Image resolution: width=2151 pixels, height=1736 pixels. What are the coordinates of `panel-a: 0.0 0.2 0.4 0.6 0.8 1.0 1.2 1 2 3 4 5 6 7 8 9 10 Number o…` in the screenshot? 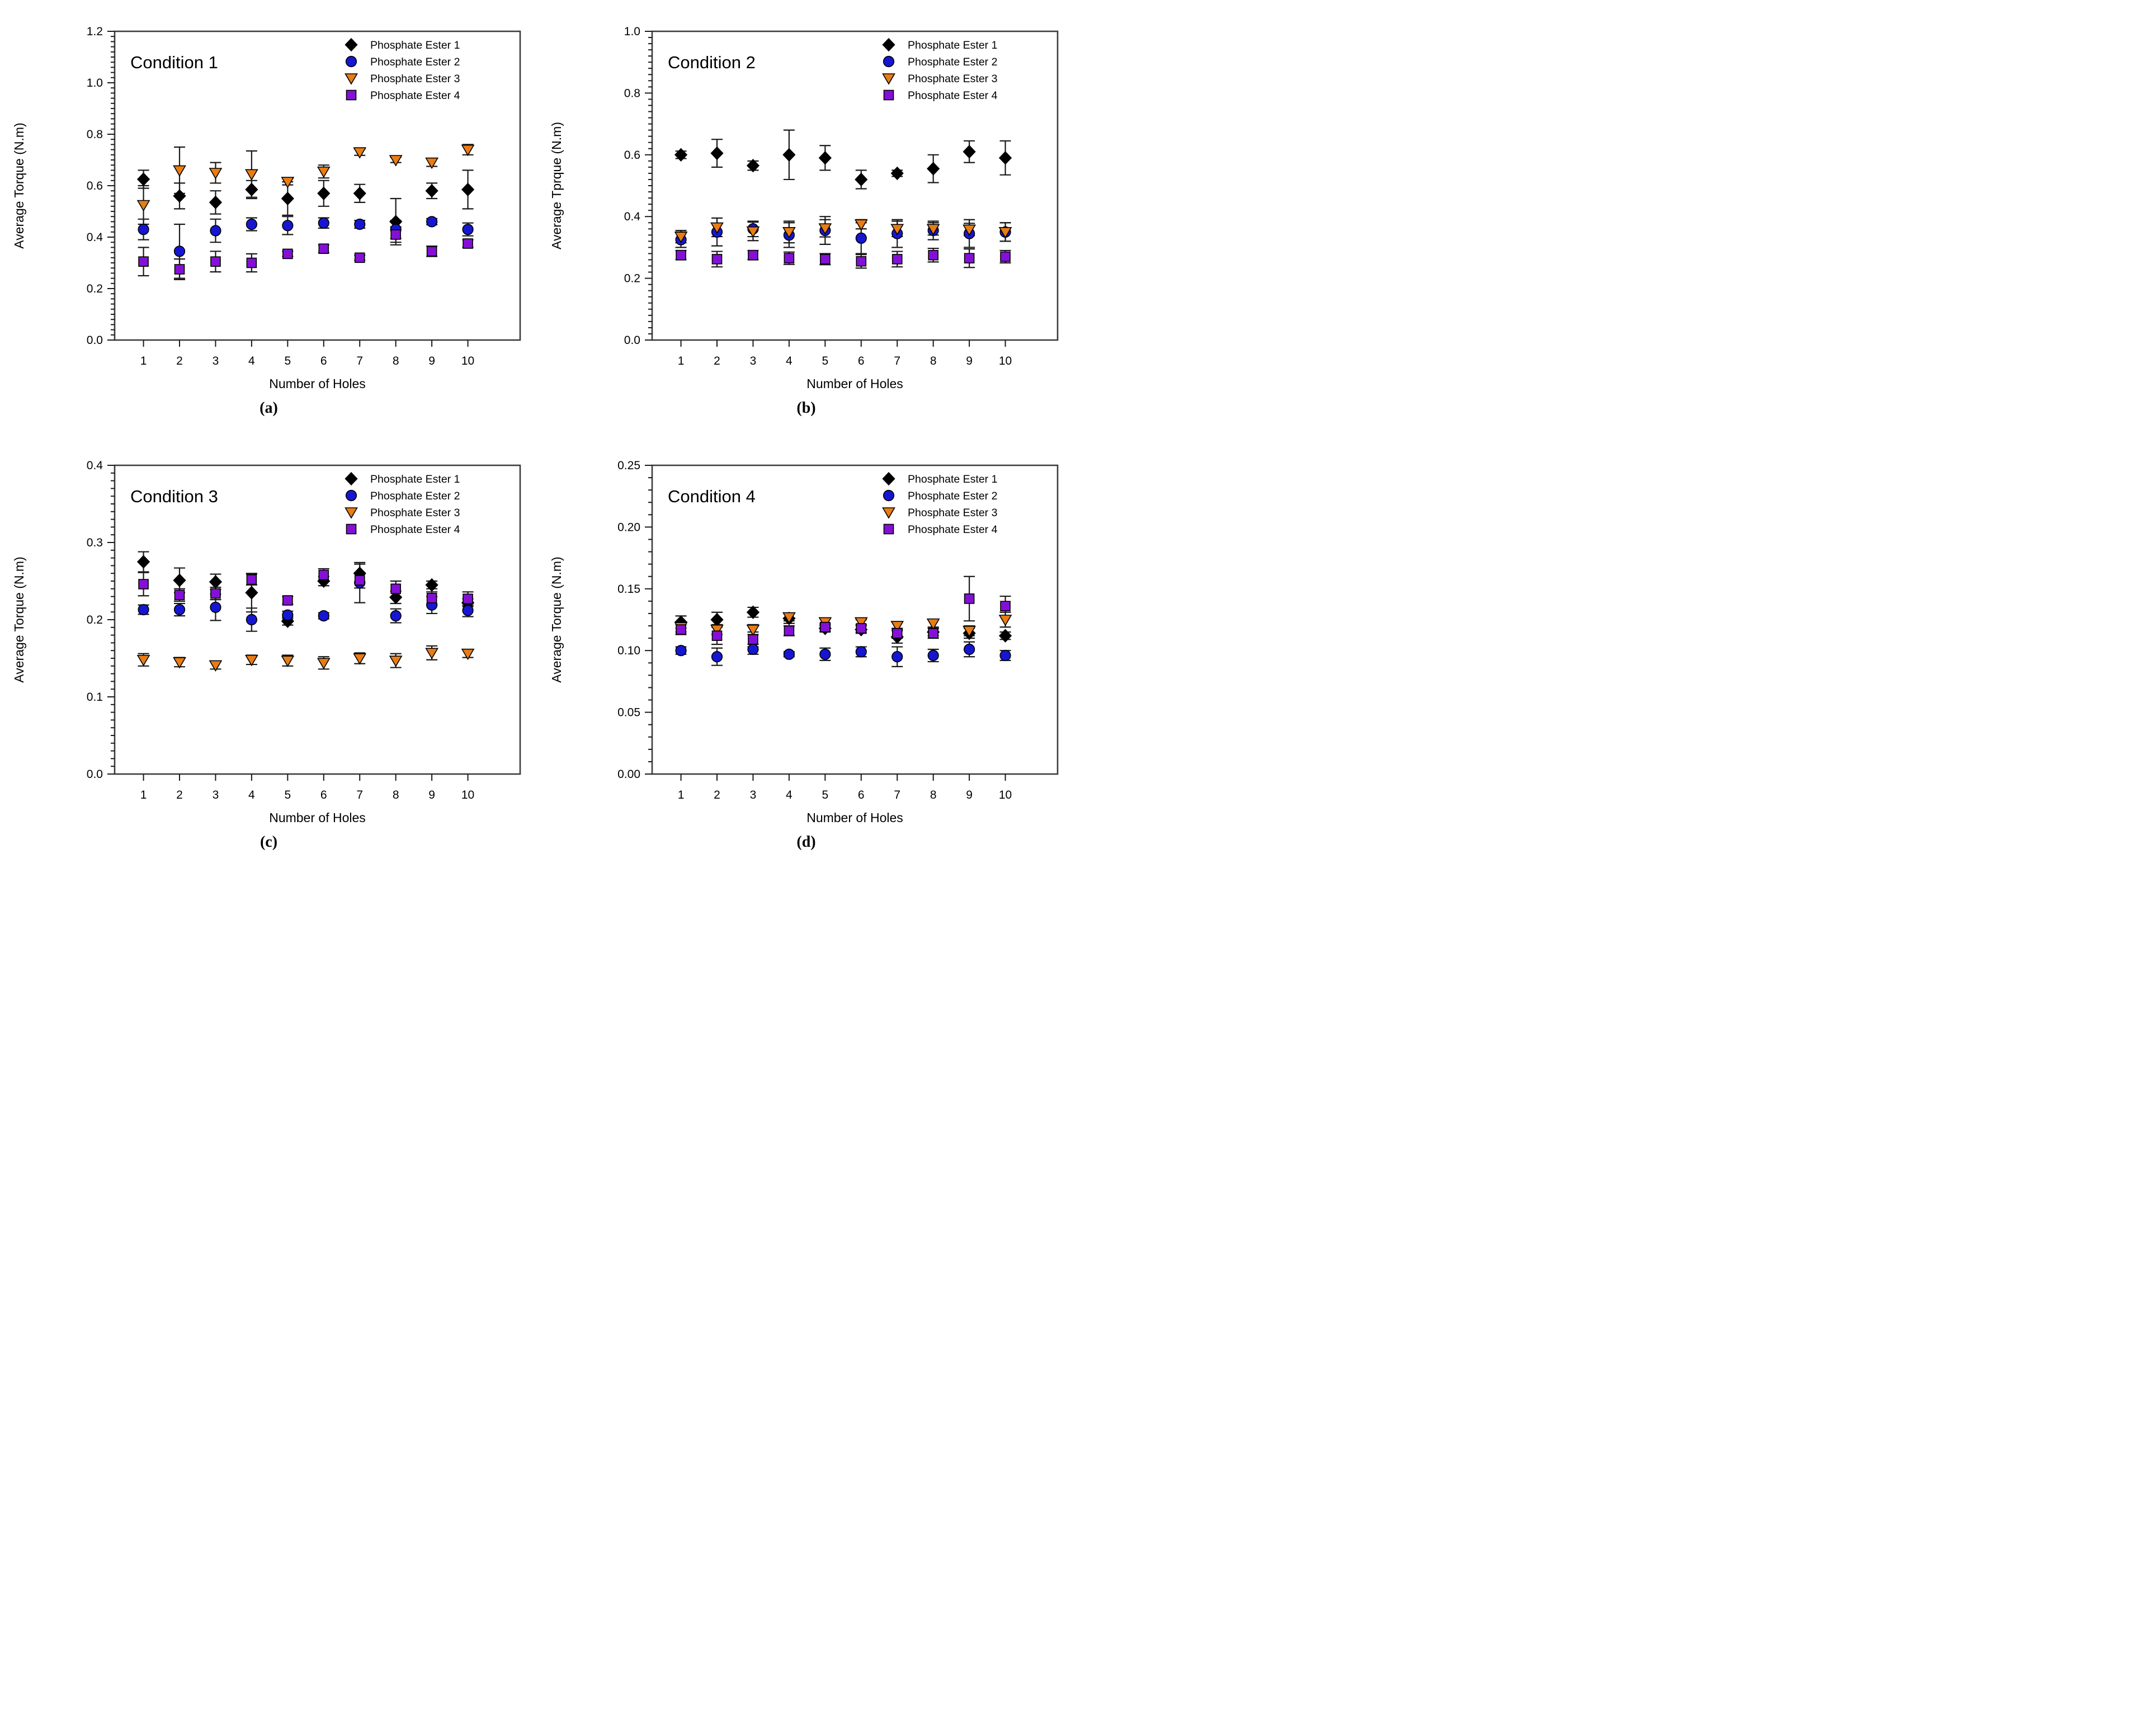 It's located at (268, 217).